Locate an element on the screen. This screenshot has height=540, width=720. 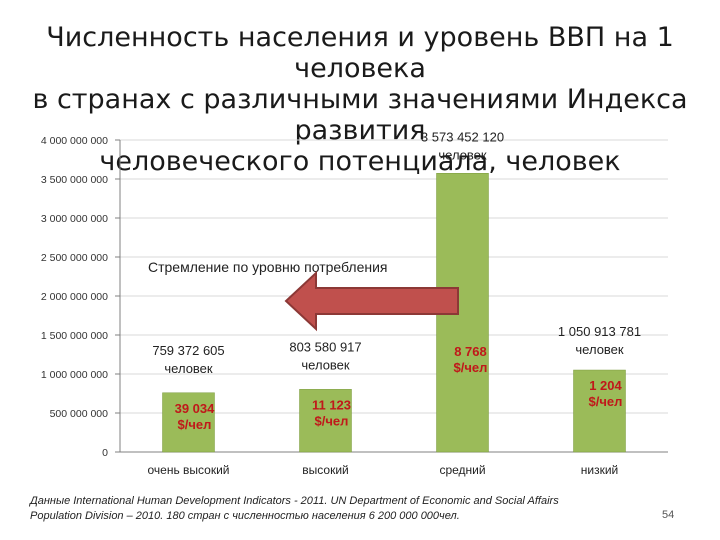
y-tick-label: 1 500 000 000 is located at coordinates (74, 336).